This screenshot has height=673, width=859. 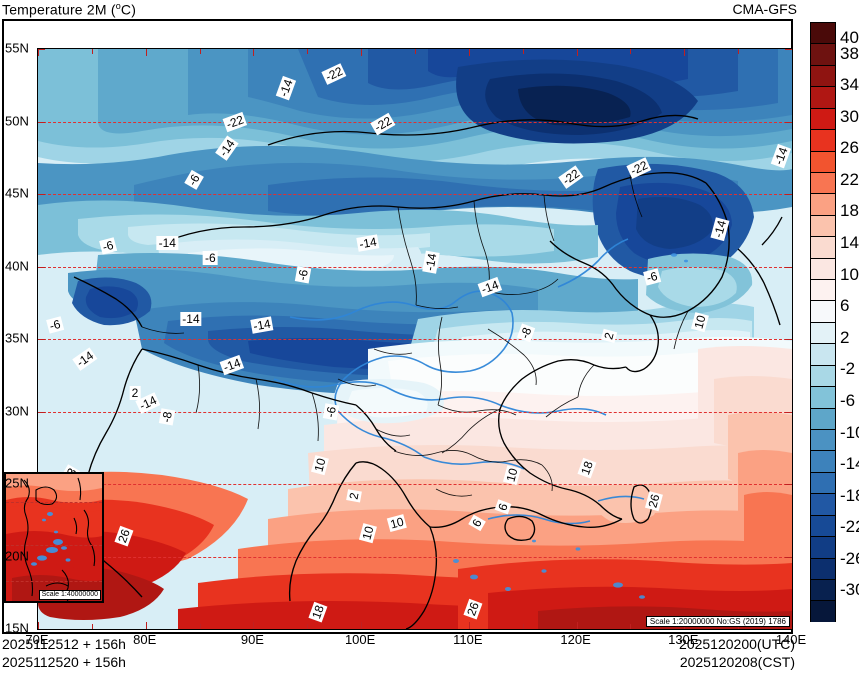 I want to click on colorbar-tick-label: -18, so click(x=849, y=495).